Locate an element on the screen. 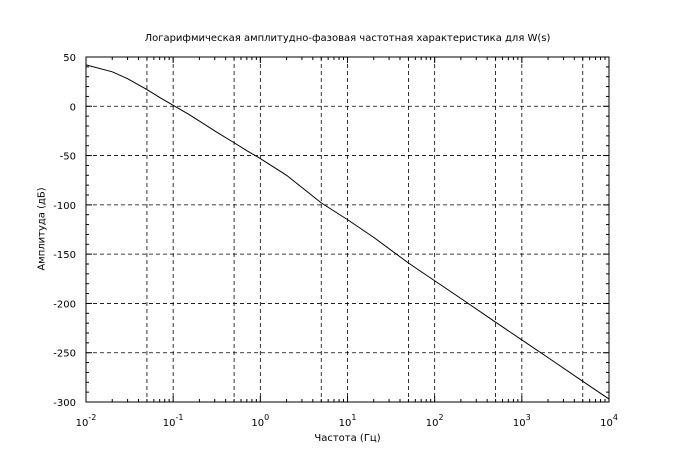  y-tick-label: 0 is located at coordinates (73, 107).